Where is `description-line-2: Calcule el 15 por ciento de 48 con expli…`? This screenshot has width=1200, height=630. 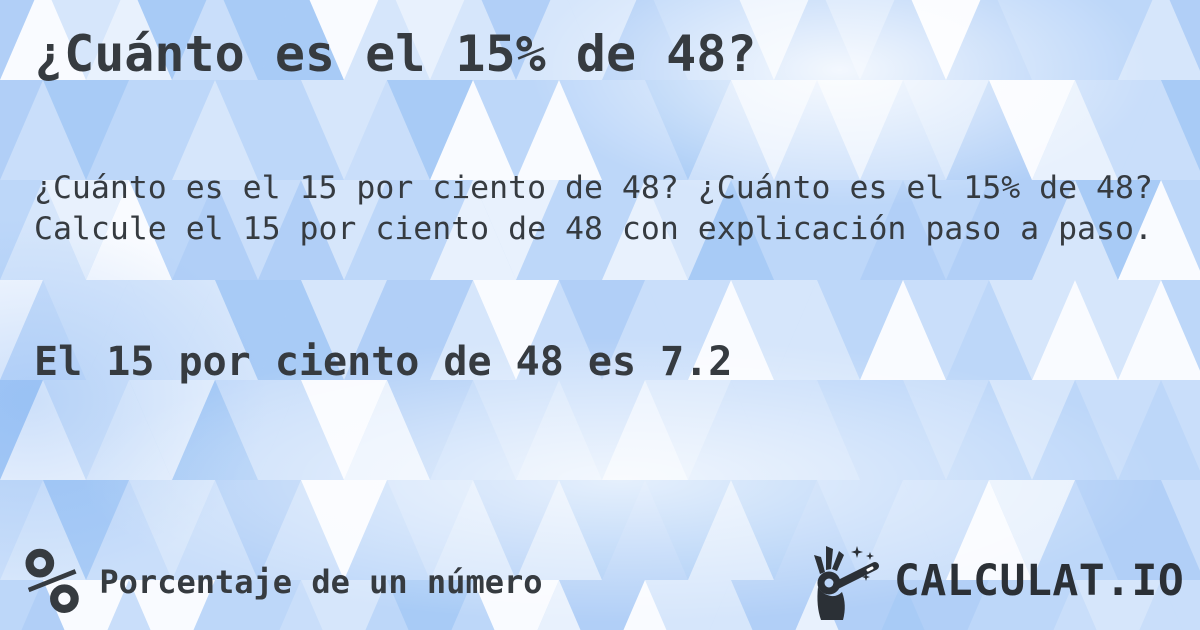 description-line-2: Calcule el 15 por ciento de 48 con expli… is located at coordinates (593, 228).